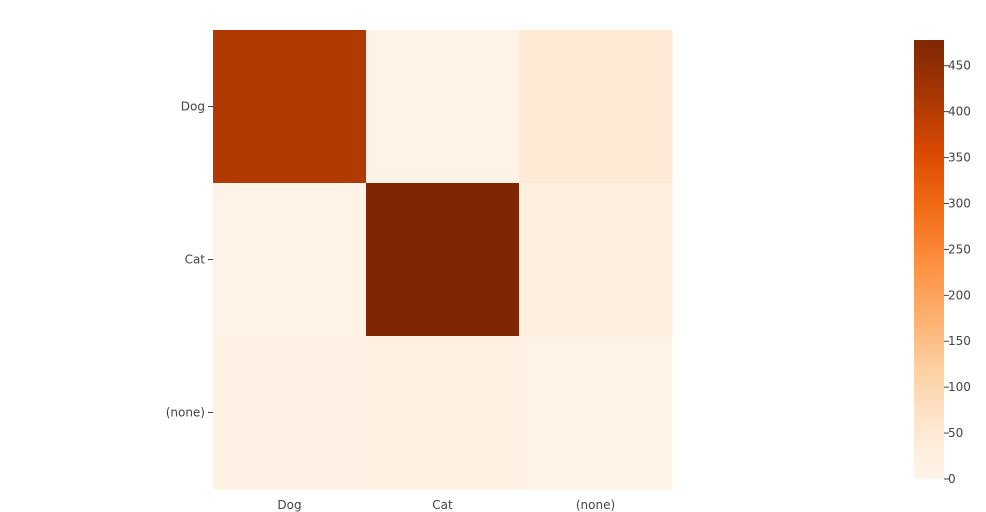 The height and width of the screenshot is (512, 986). What do you see at coordinates (959, 112) in the screenshot?
I see `colorbar-tick-label: 400` at bounding box center [959, 112].